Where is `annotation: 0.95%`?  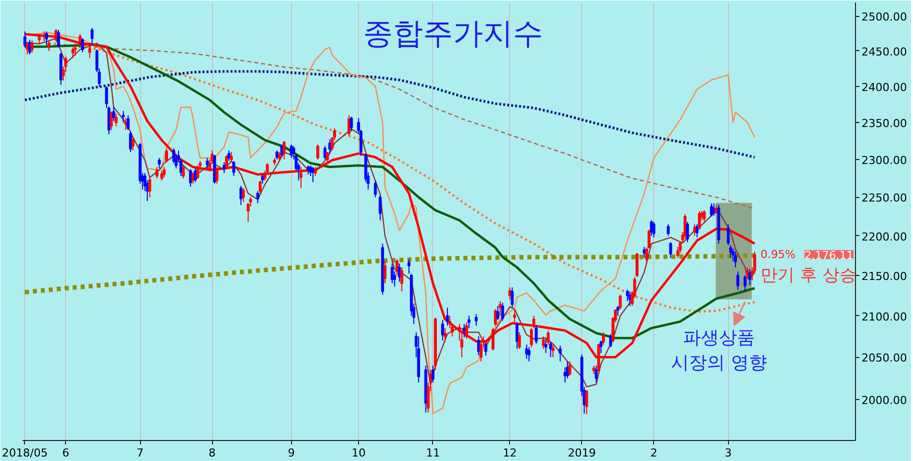
annotation: 0.95% is located at coordinates (778, 255).